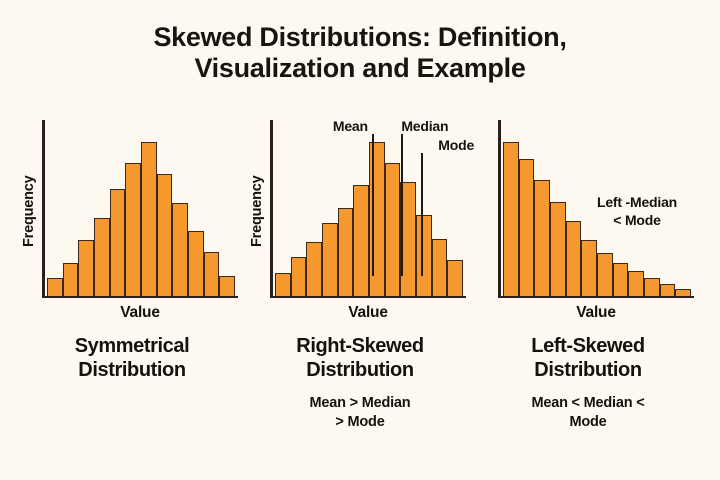 This screenshot has width=720, height=480. I want to click on axes-right-skewed, so click(368, 209).